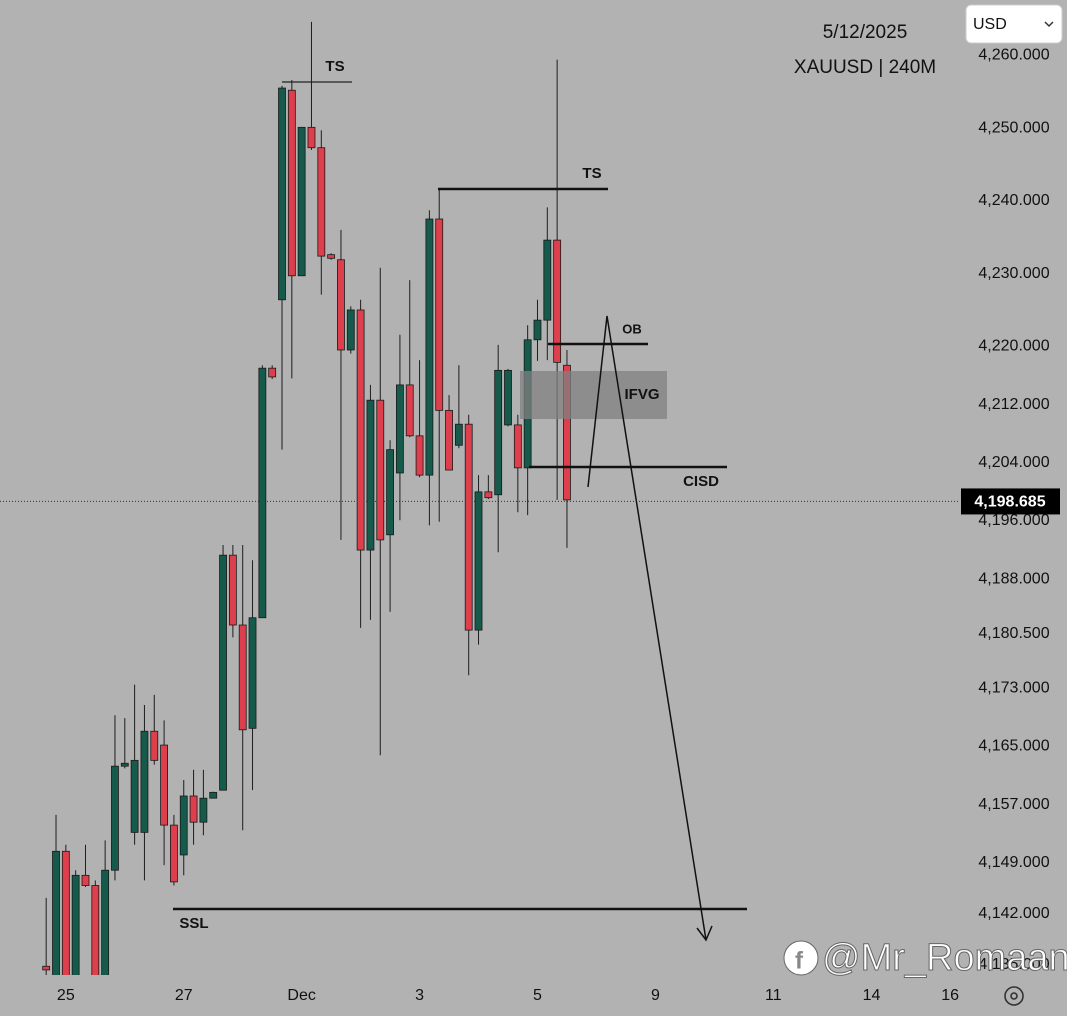 The width and height of the screenshot is (1067, 1016). I want to click on projection-arrow, so click(647, 628).